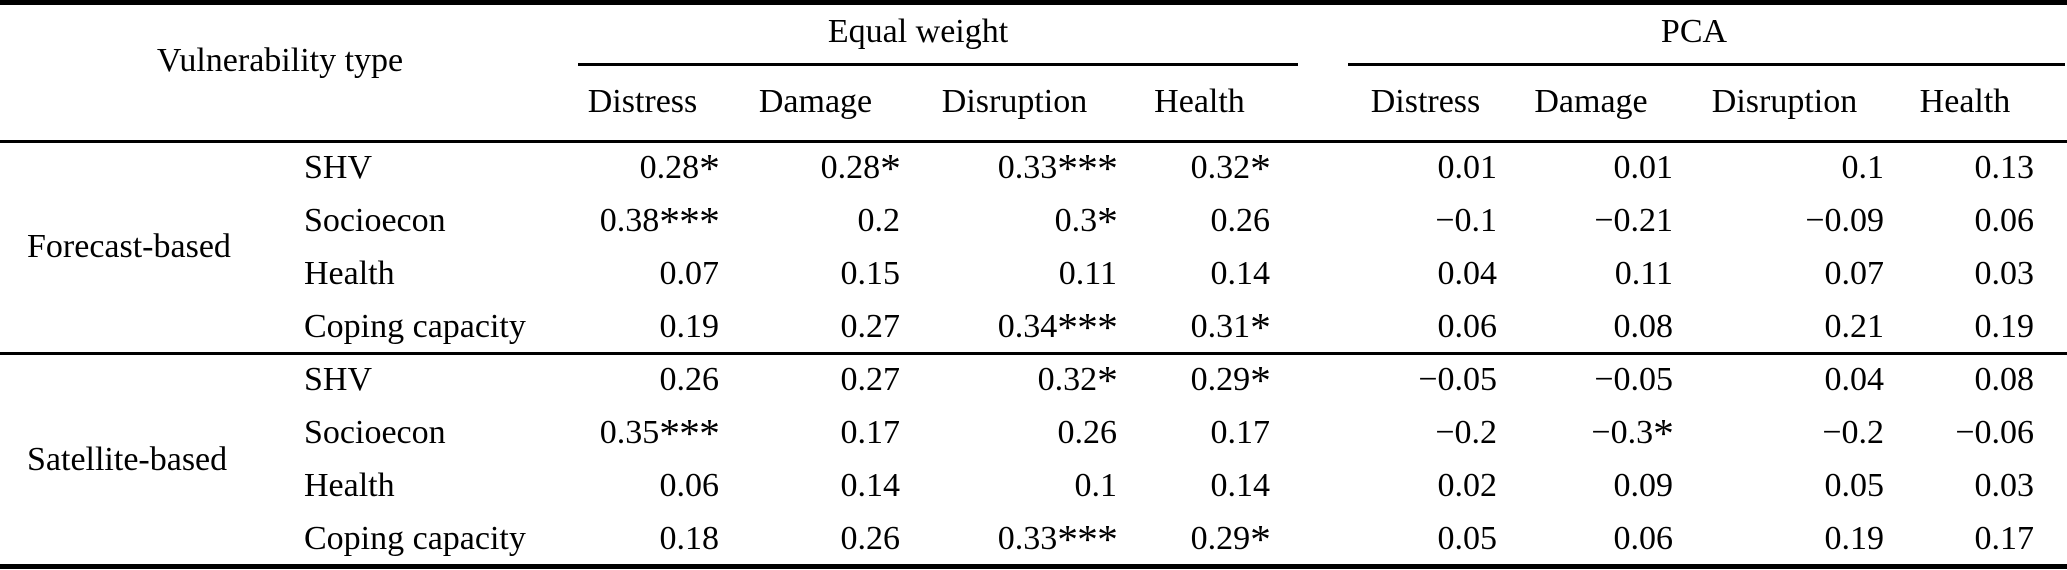 This screenshot has height=570, width=2067. What do you see at coordinates (1854, 273) in the screenshot?
I see `value-cell-pca: 0.07` at bounding box center [1854, 273].